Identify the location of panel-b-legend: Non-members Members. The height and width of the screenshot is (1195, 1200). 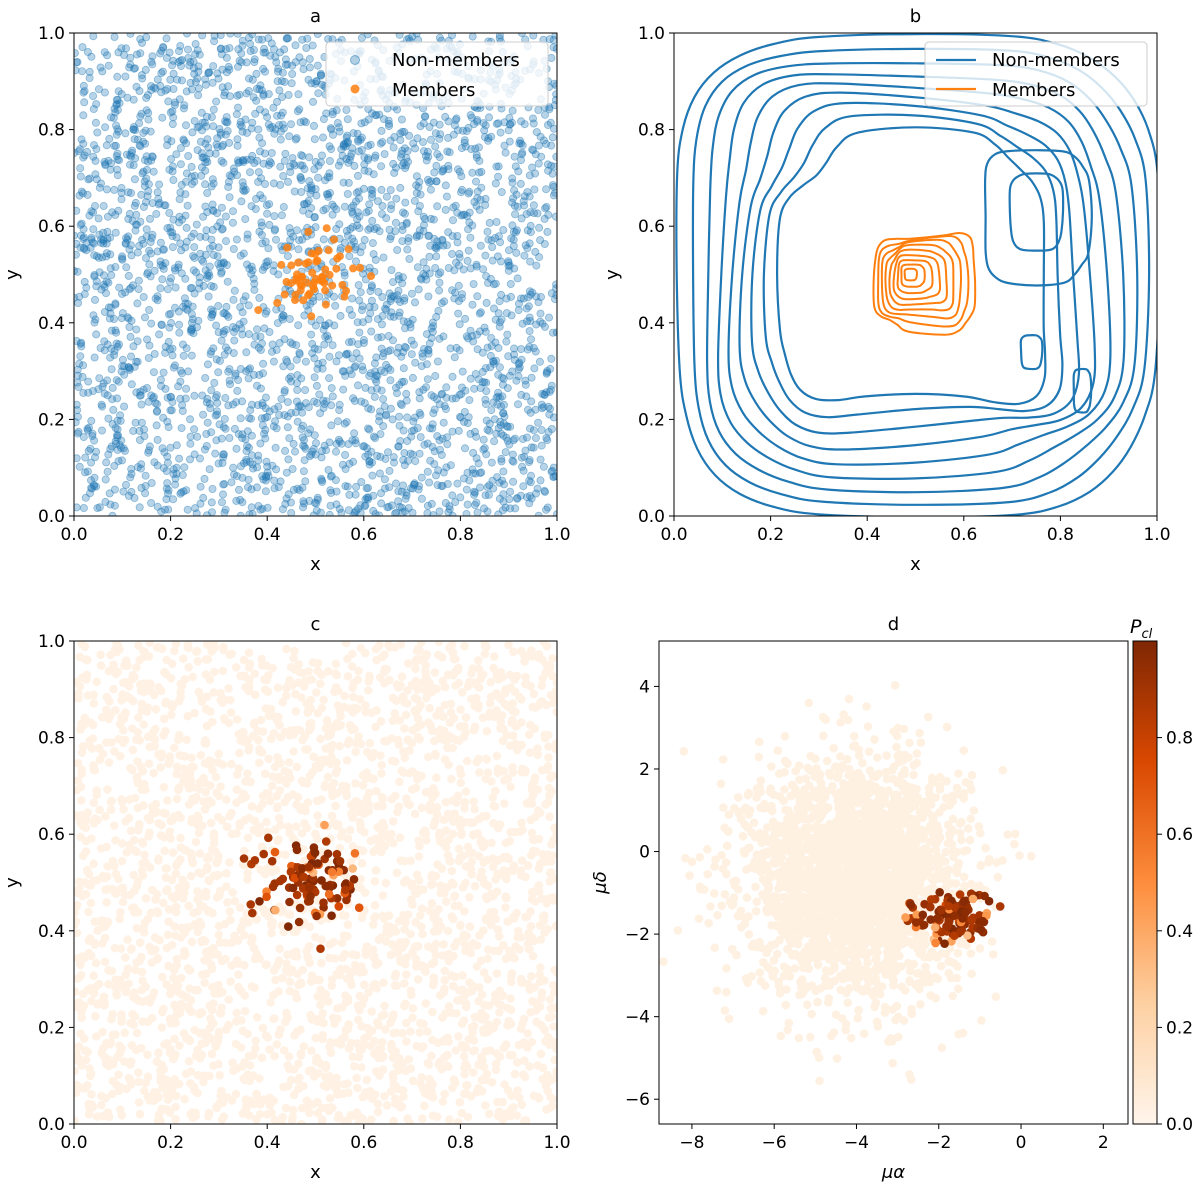
(1036, 74).